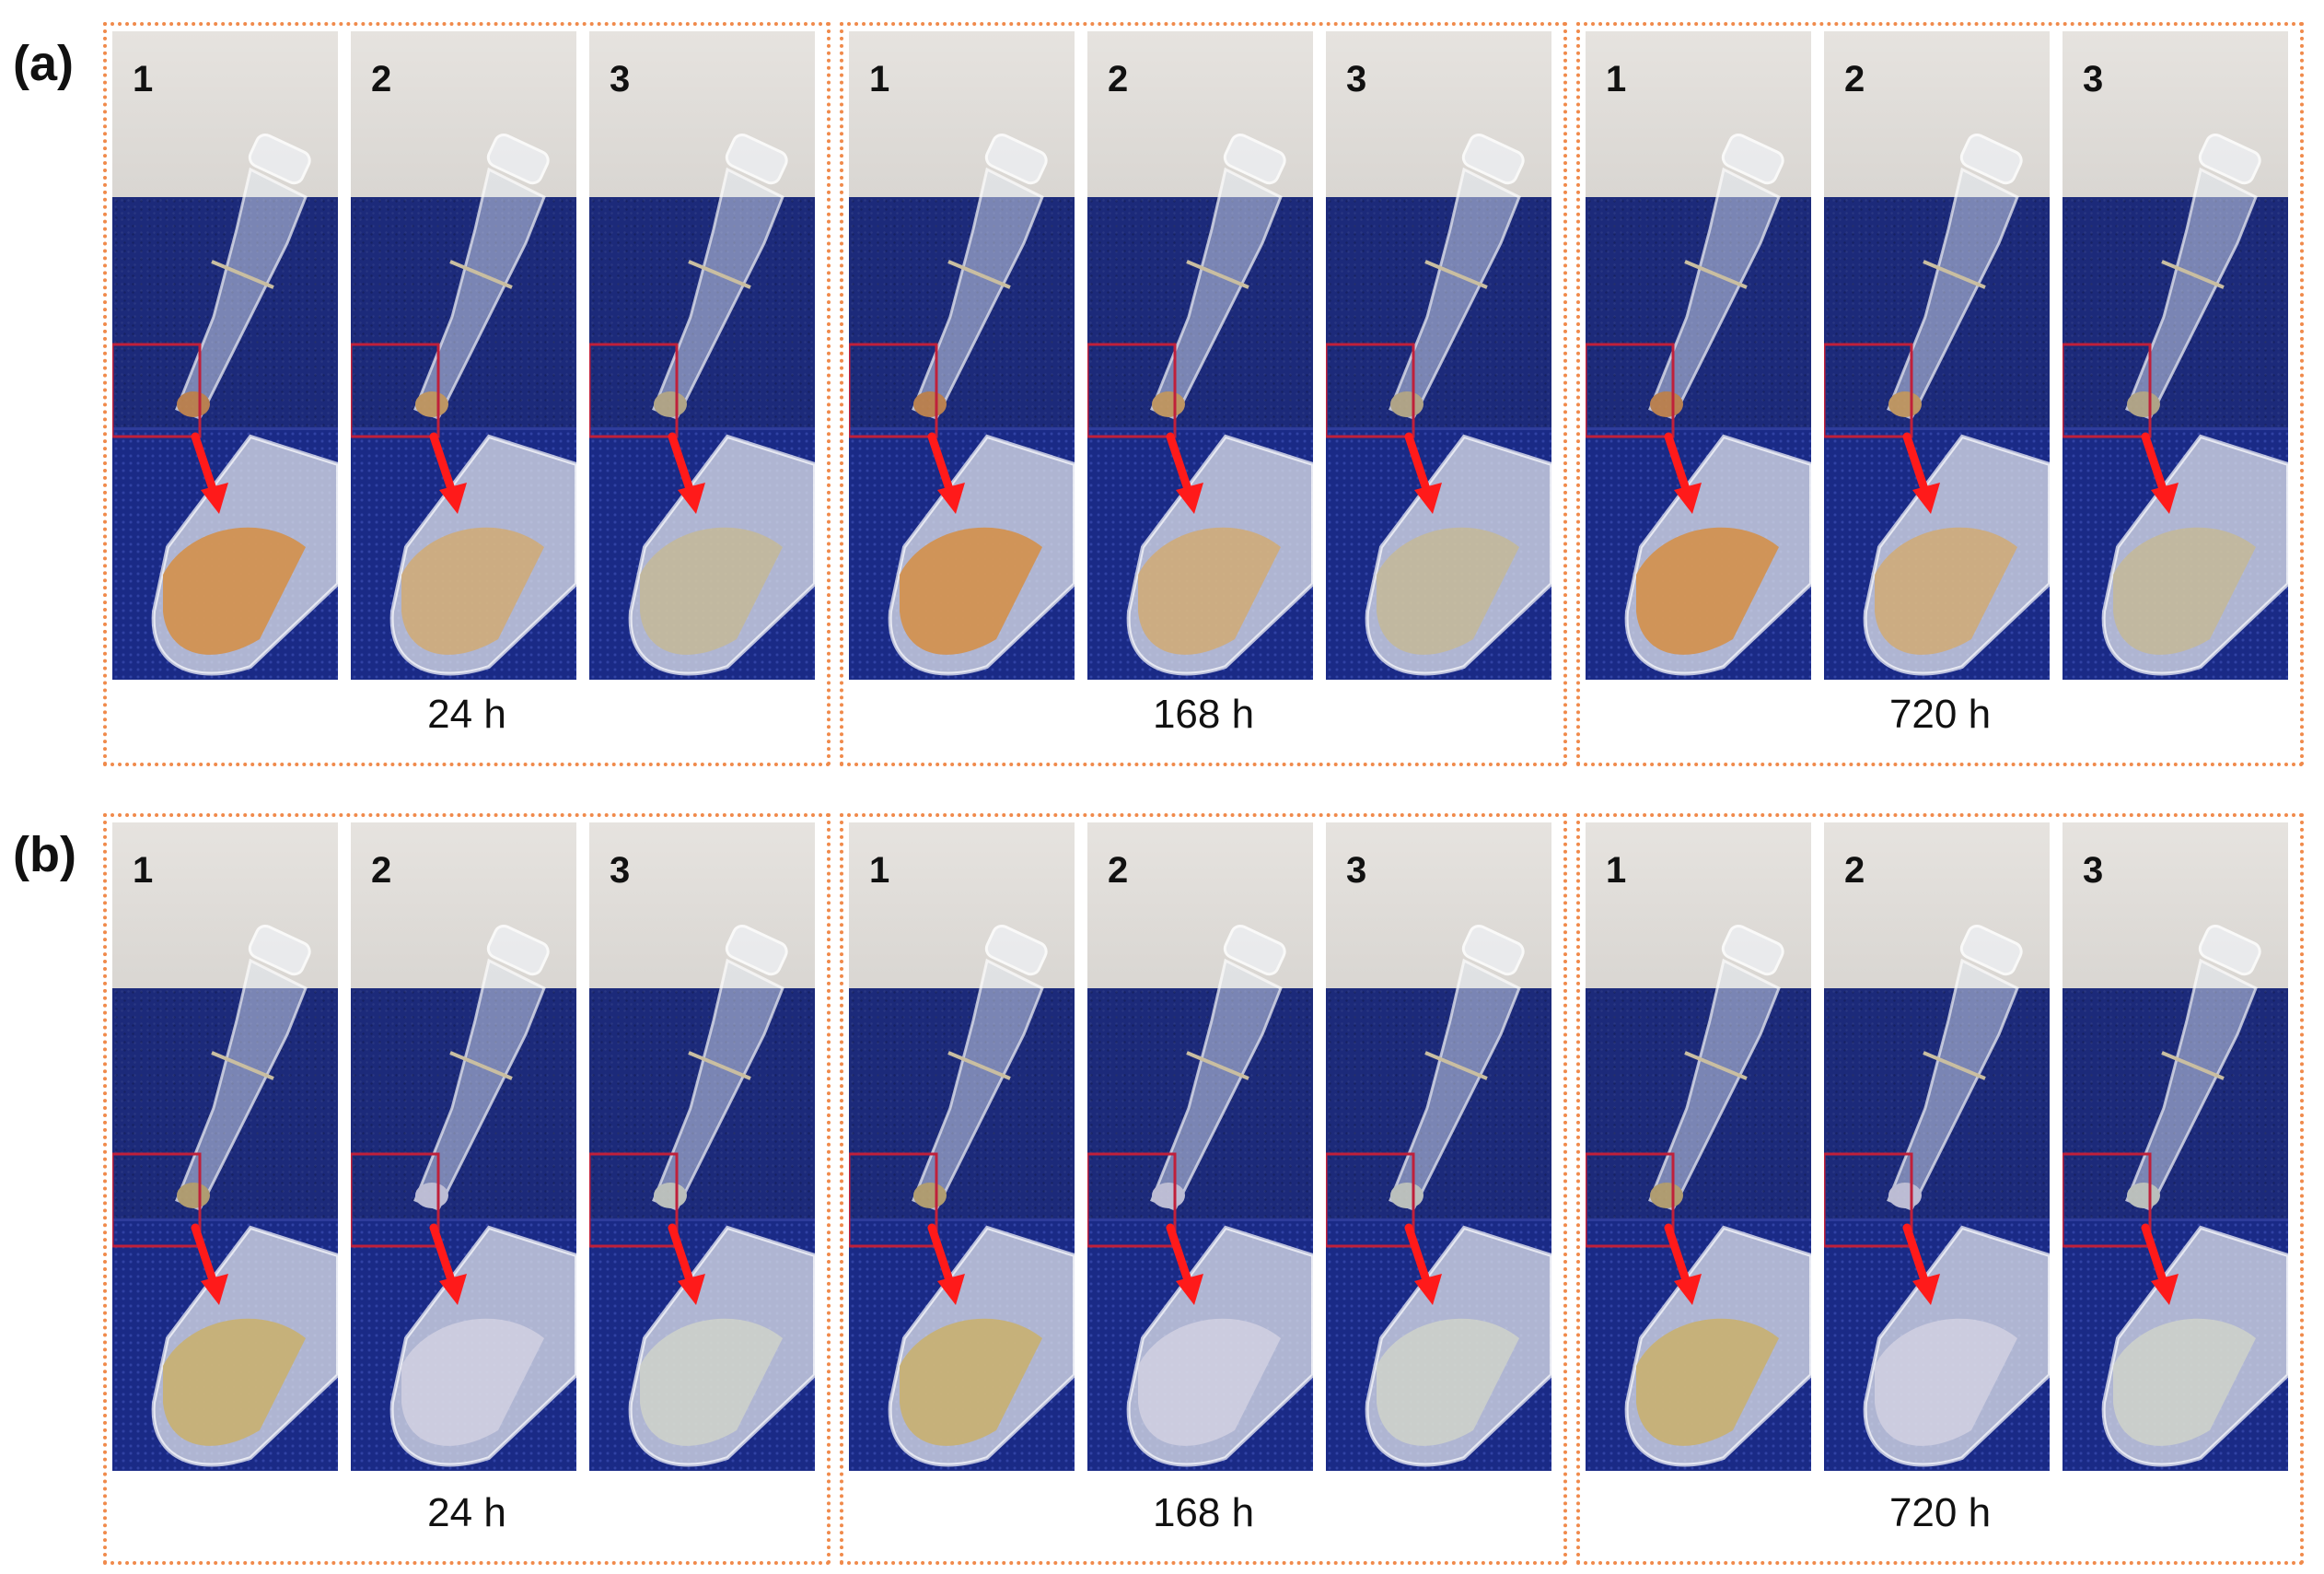 This screenshot has height=1574, width=2324. What do you see at coordinates (466, 1512) in the screenshot?
I see `time-label: 24 h` at bounding box center [466, 1512].